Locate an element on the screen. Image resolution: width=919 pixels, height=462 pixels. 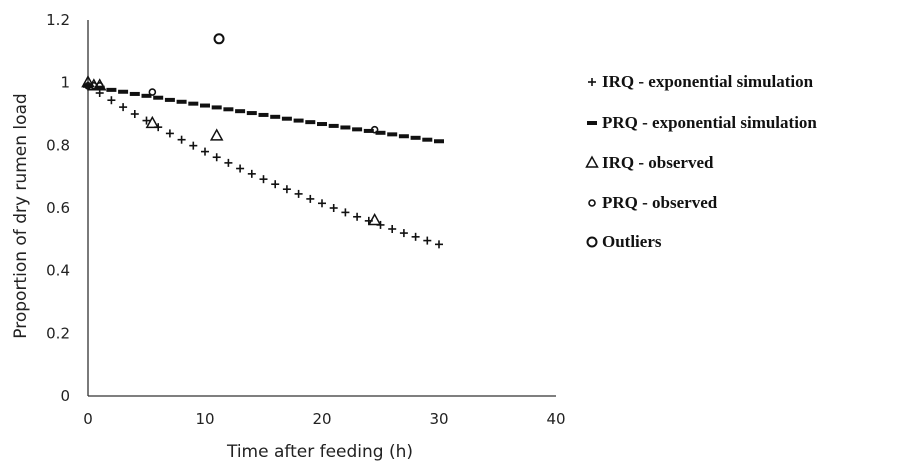
legend-item: PRQ - exponential simulation is located at coordinates (702, 122).